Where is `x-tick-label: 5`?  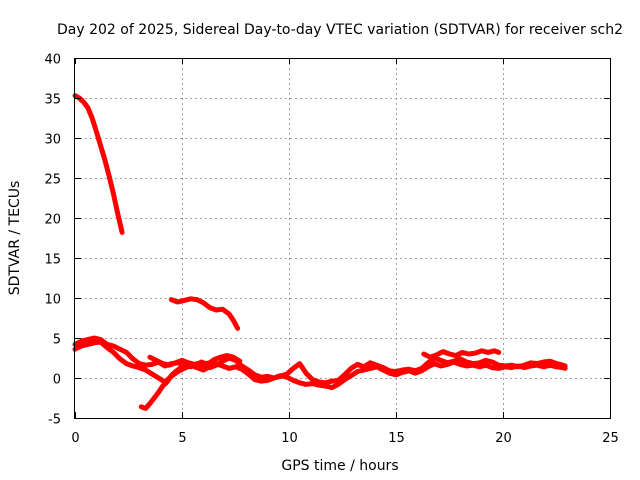
x-tick-label: 5 is located at coordinates (182, 438).